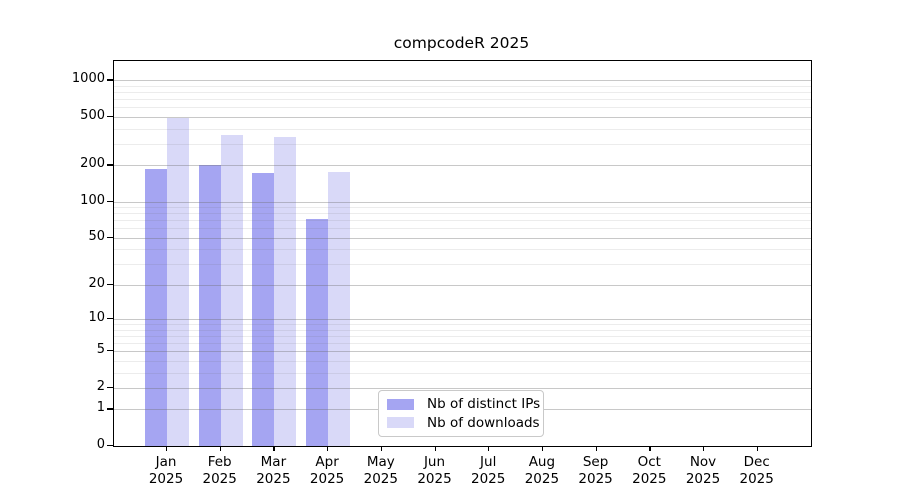 The image size is (900, 500). I want to click on x-tick-label-may: May 2025, so click(380, 470).